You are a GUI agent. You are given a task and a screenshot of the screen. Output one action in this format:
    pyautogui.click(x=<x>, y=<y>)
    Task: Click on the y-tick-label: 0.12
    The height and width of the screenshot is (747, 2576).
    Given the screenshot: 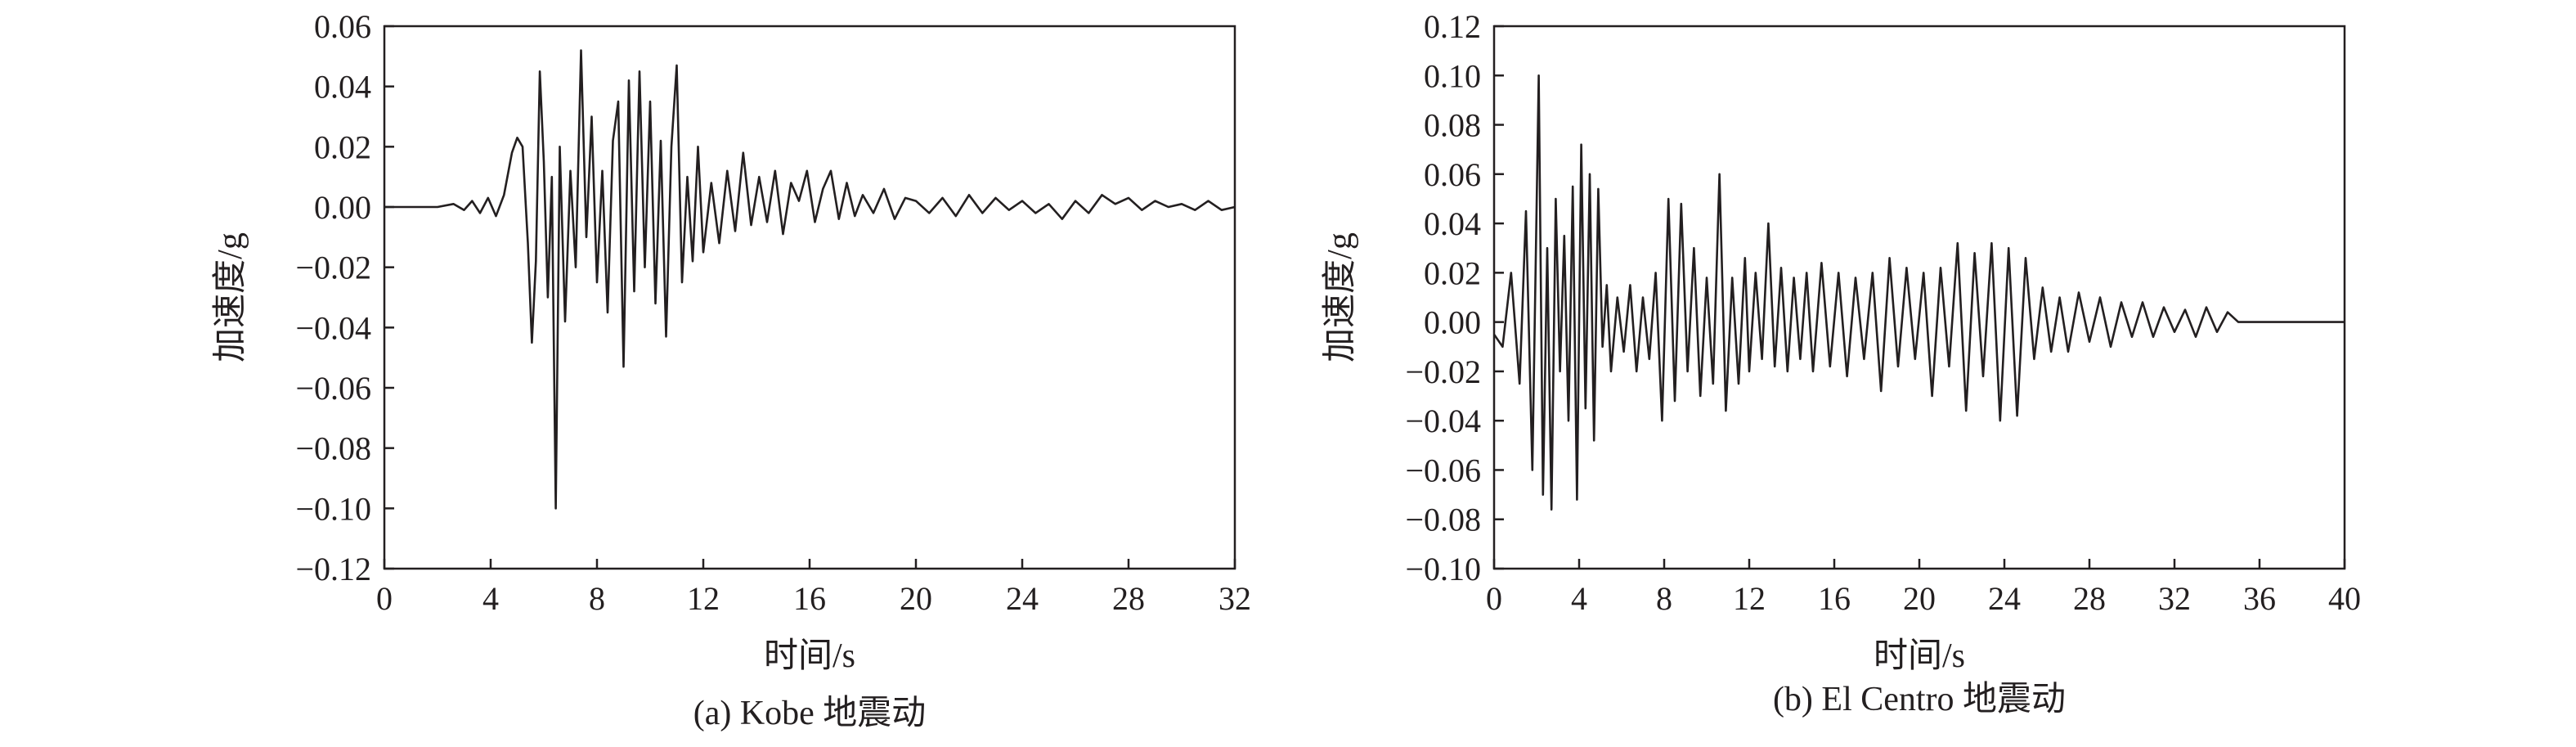 What is the action you would take?
    pyautogui.click(x=1452, y=27)
    